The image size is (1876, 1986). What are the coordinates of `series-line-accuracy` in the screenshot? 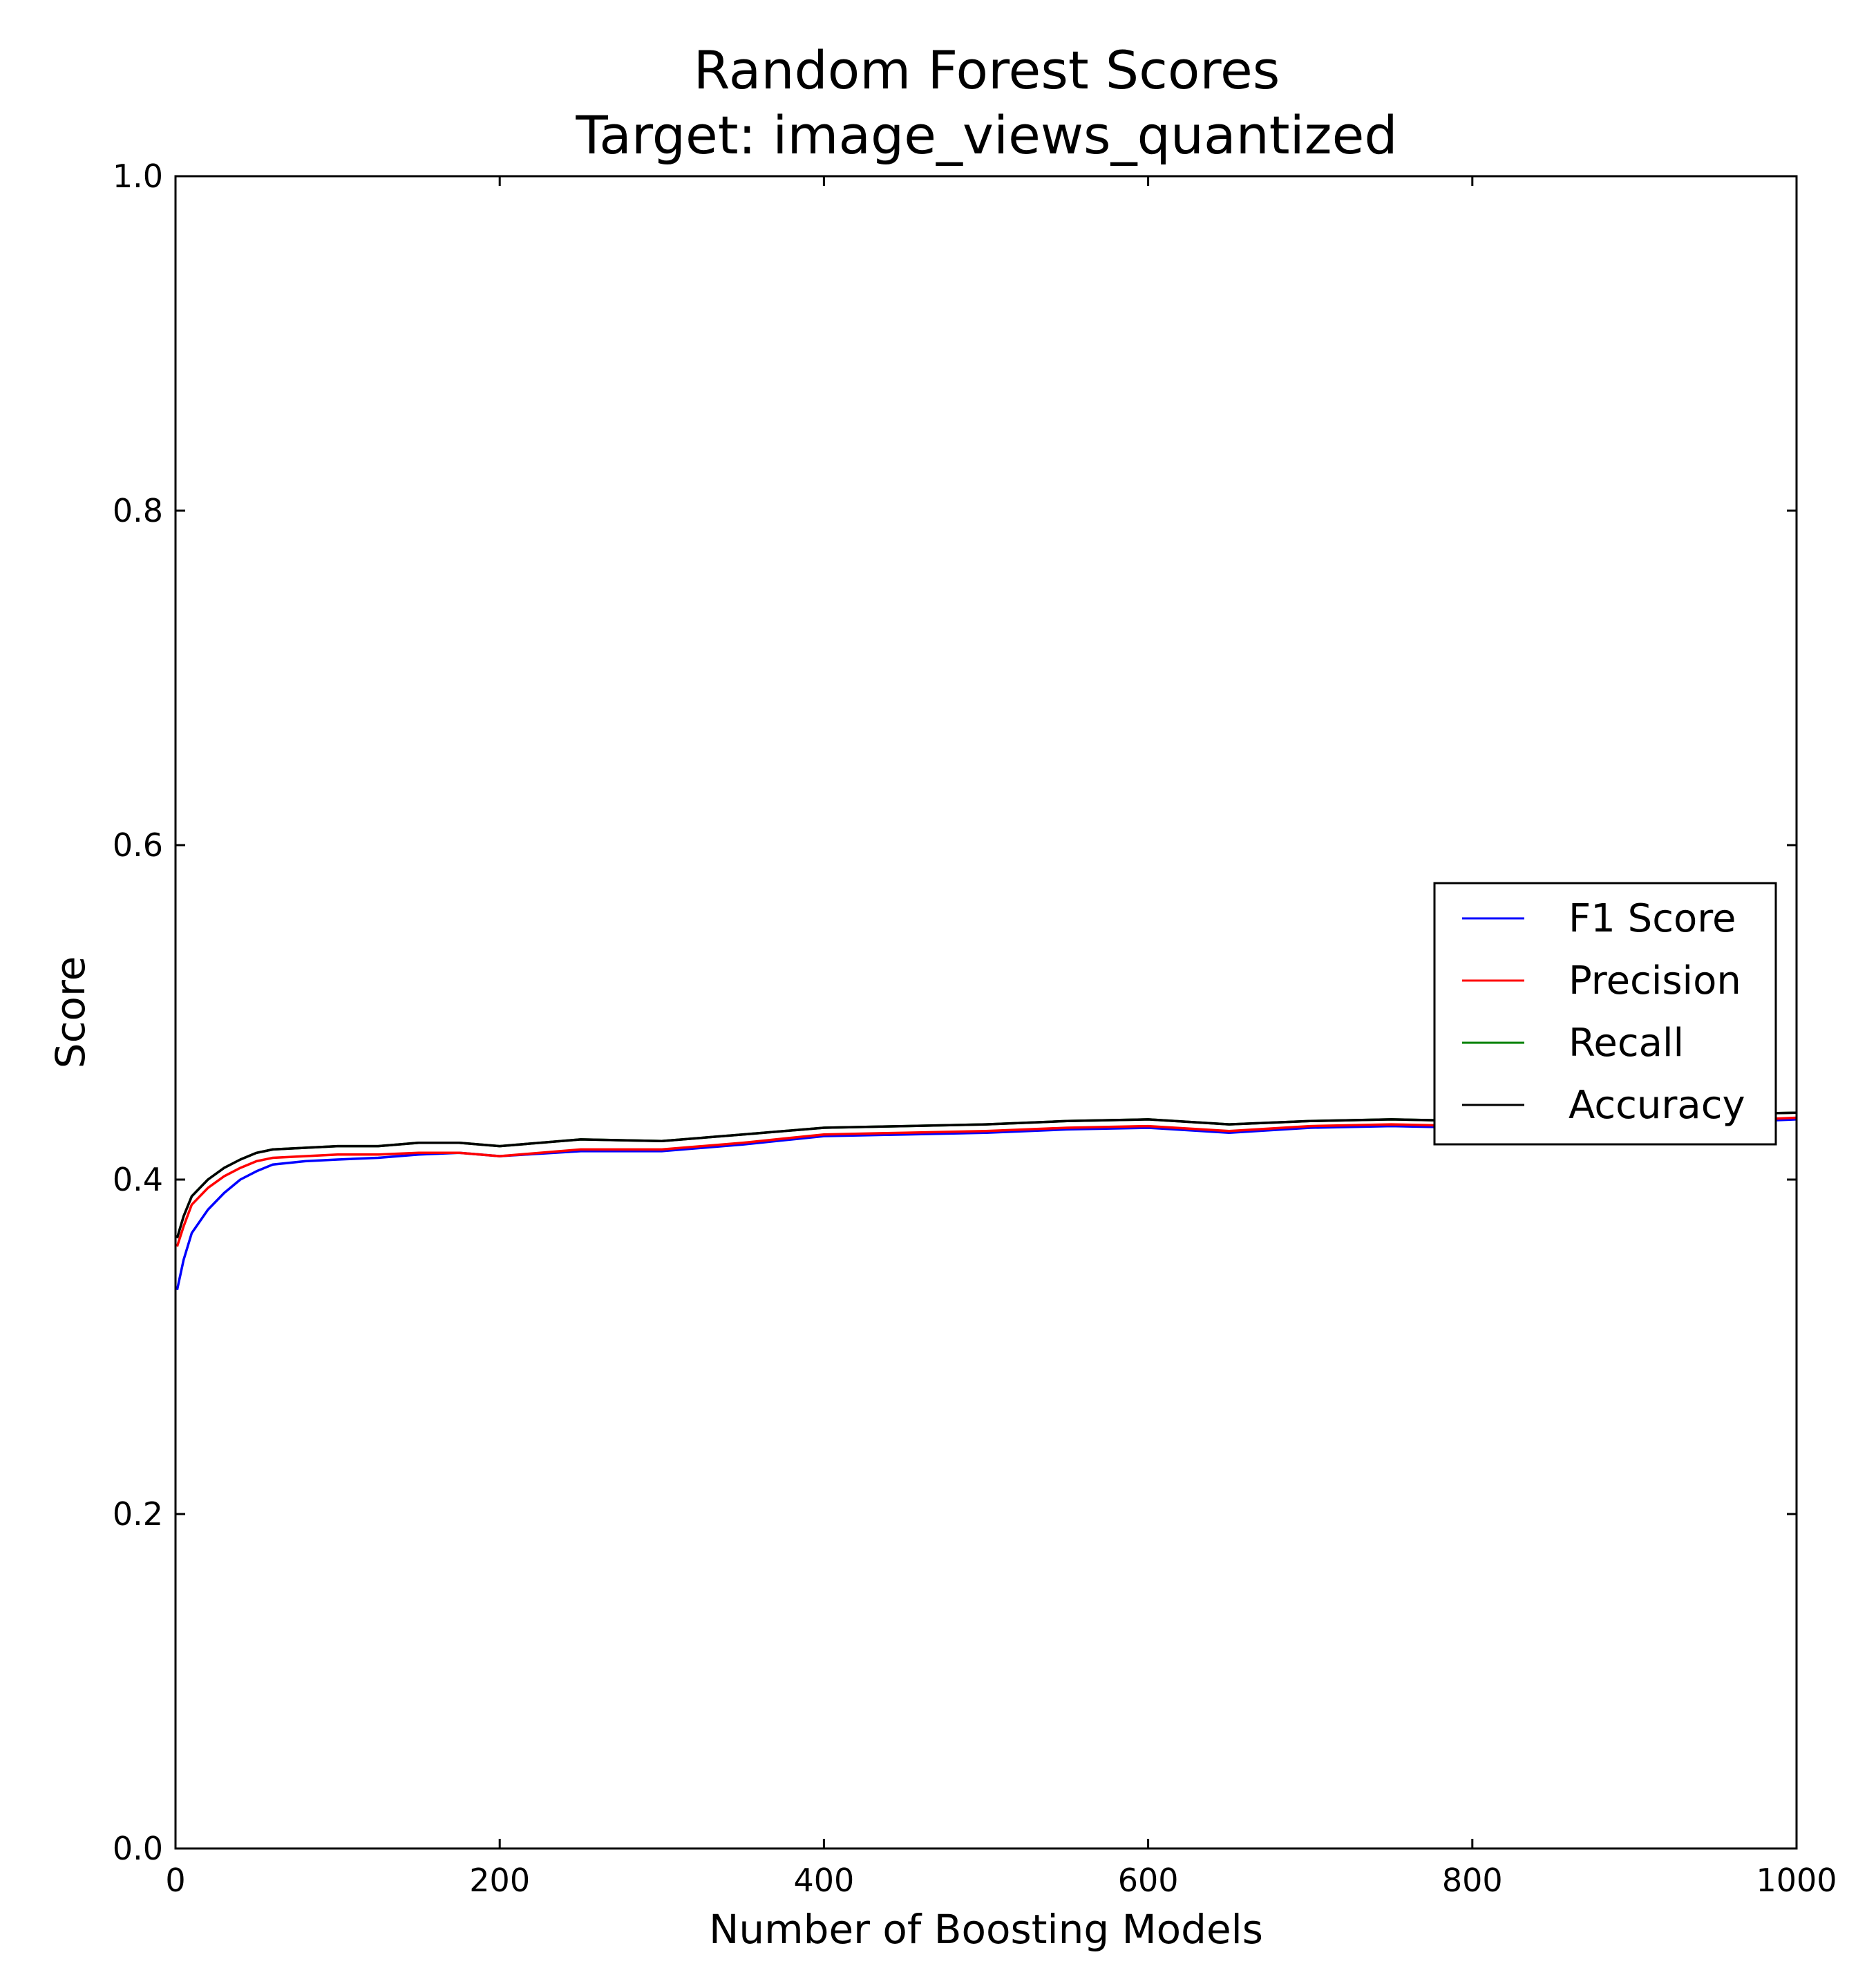 It's located at (986, 1175).